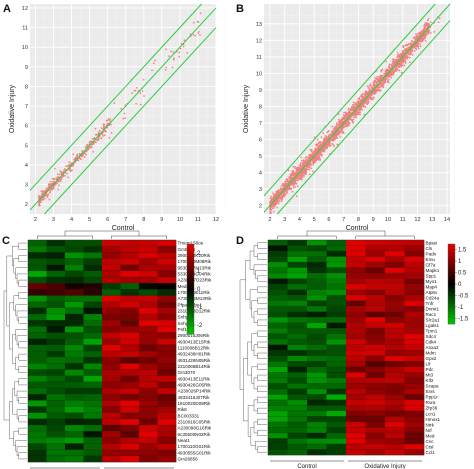 Image resolution: width=474 pixels, height=469 pixels. I want to click on panel-a-y-tick-label: 6, so click(26, 127).